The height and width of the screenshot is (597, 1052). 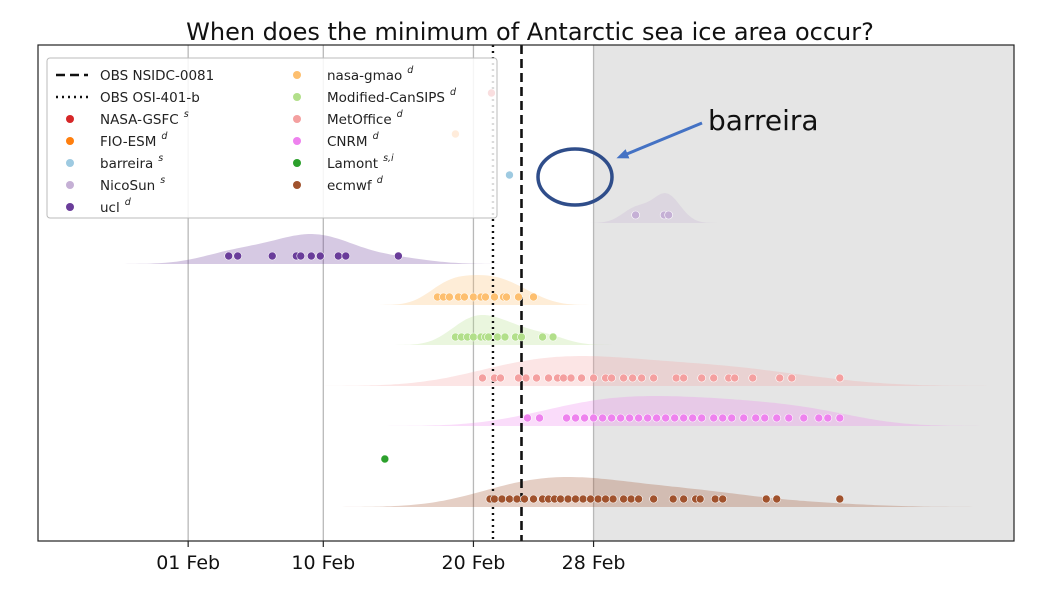 I want to click on legend-label: nasa-gmao, so click(x=364, y=76).